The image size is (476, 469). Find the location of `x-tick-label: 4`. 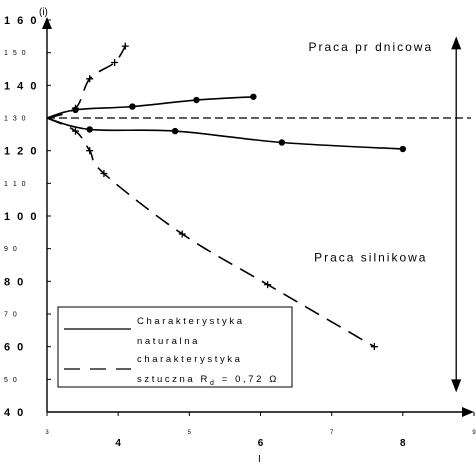

x-tick-label: 4 is located at coordinates (118, 443).